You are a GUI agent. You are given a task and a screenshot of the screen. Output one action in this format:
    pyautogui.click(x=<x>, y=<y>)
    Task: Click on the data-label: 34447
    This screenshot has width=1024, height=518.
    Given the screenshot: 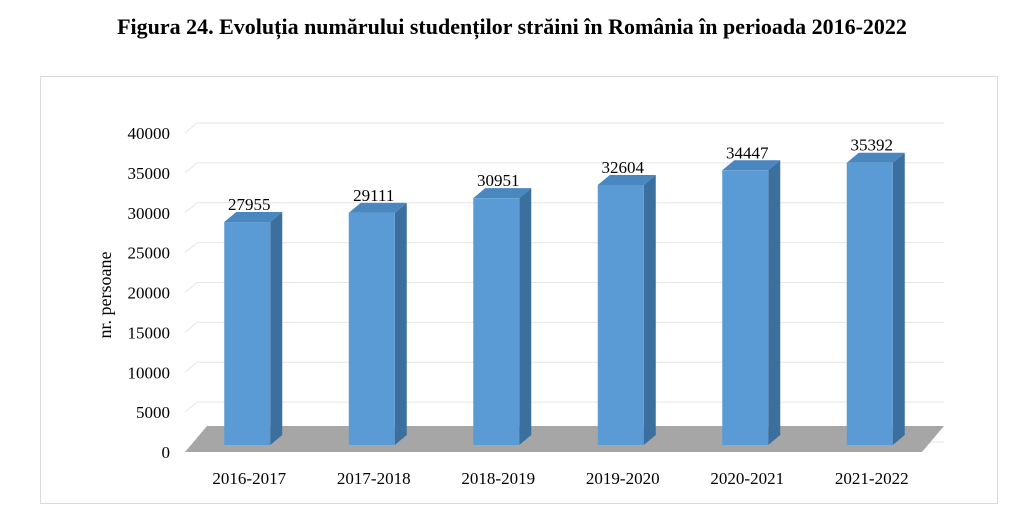 What is the action you would take?
    pyautogui.click(x=747, y=152)
    